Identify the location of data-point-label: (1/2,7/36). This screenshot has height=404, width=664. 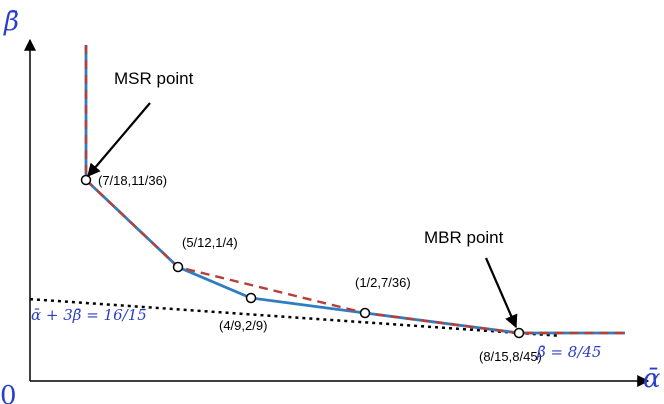
(383, 282).